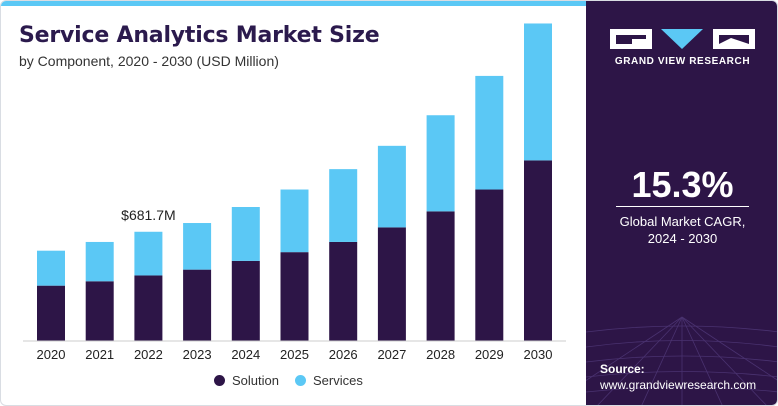 This screenshot has height=406, width=778. Describe the element at coordinates (245, 234) in the screenshot. I see `bar-services-2024` at that location.